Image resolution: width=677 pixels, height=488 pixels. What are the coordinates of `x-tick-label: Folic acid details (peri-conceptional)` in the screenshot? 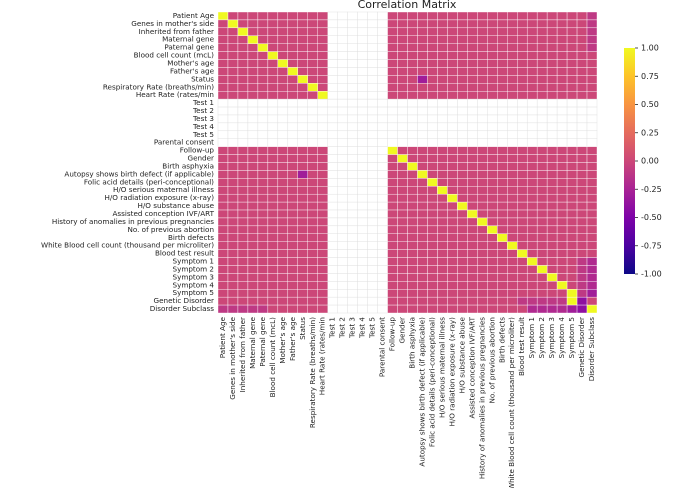 It's located at (431, 382).